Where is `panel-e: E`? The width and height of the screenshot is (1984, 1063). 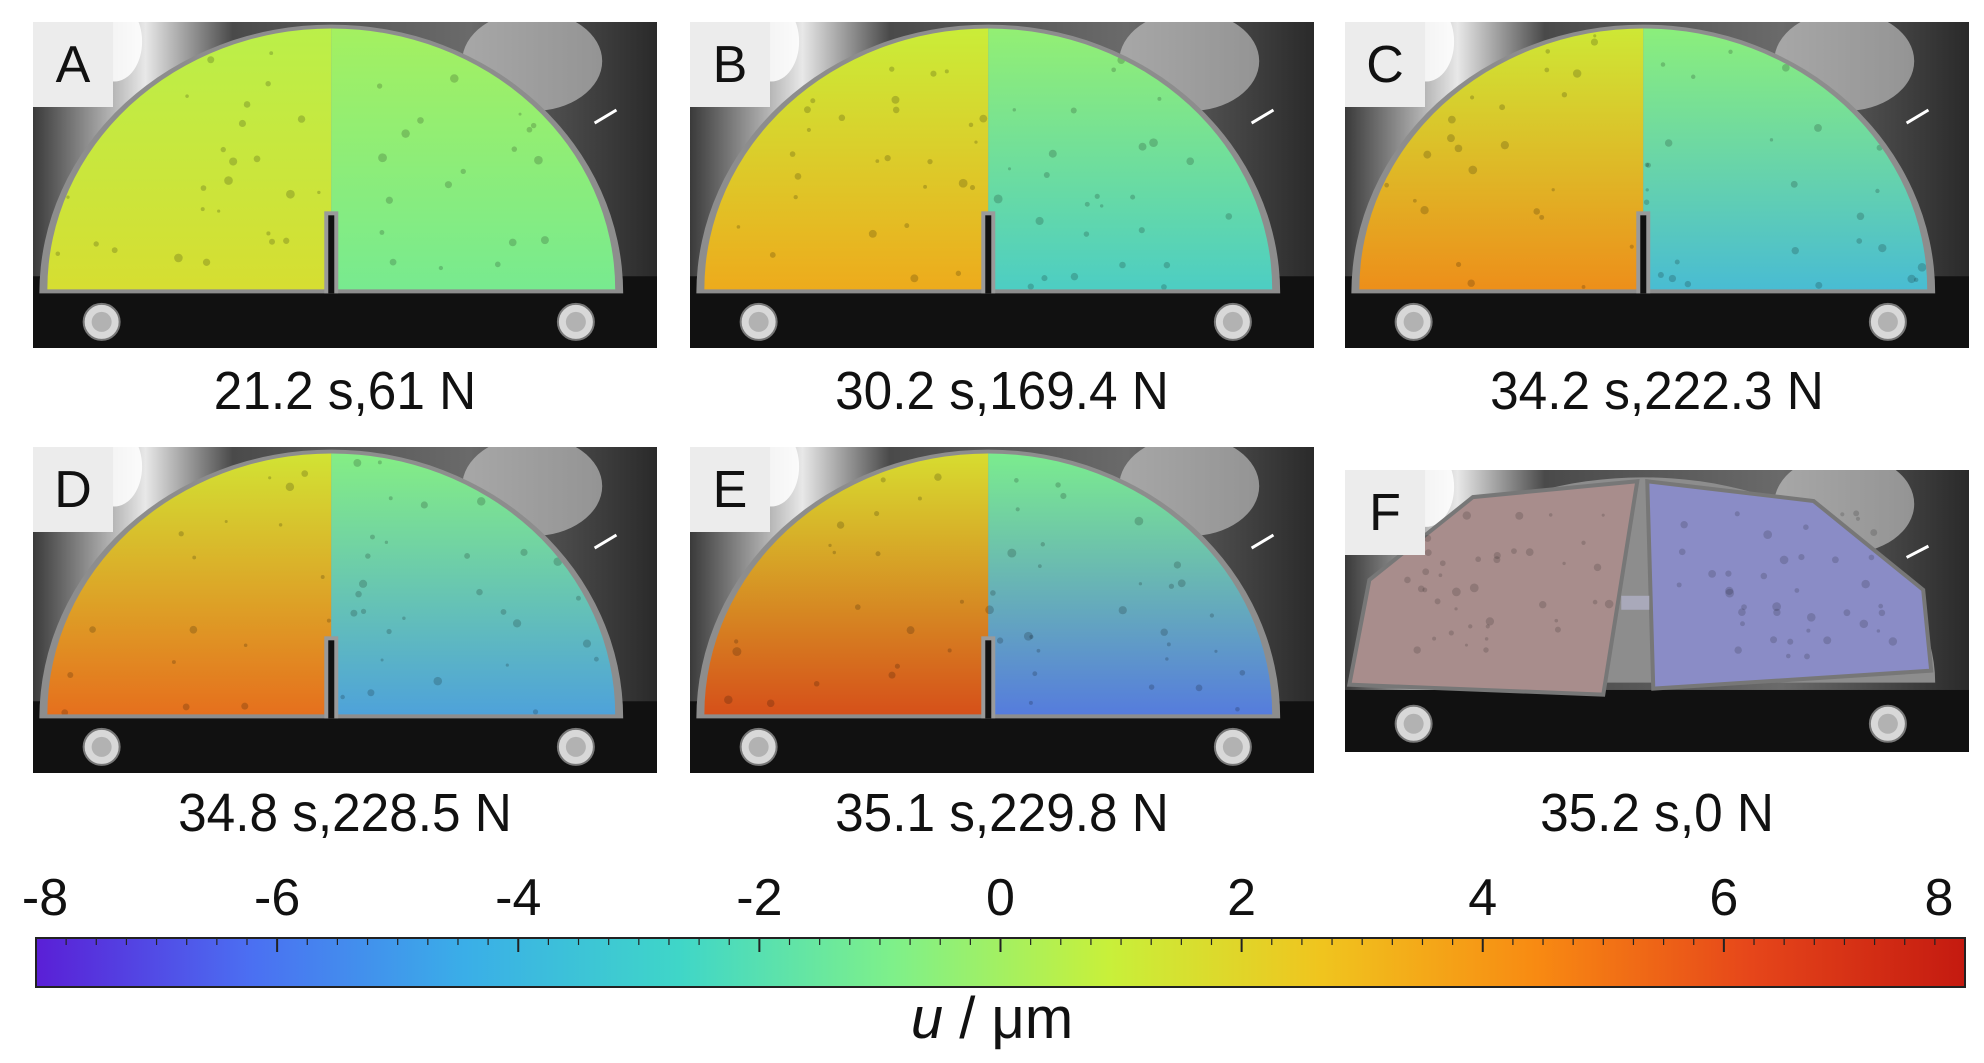 panel-e: E is located at coordinates (1002, 610).